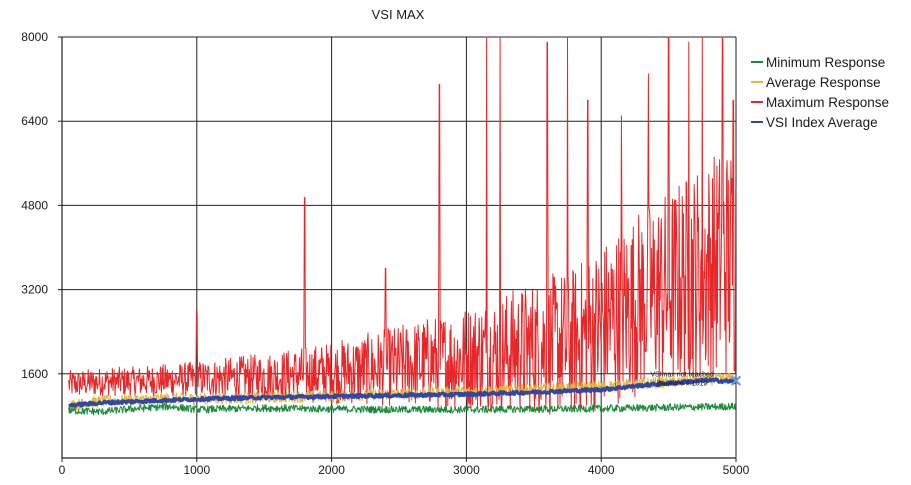  What do you see at coordinates (601, 470) in the screenshot?
I see `x-tick-label: 4000` at bounding box center [601, 470].